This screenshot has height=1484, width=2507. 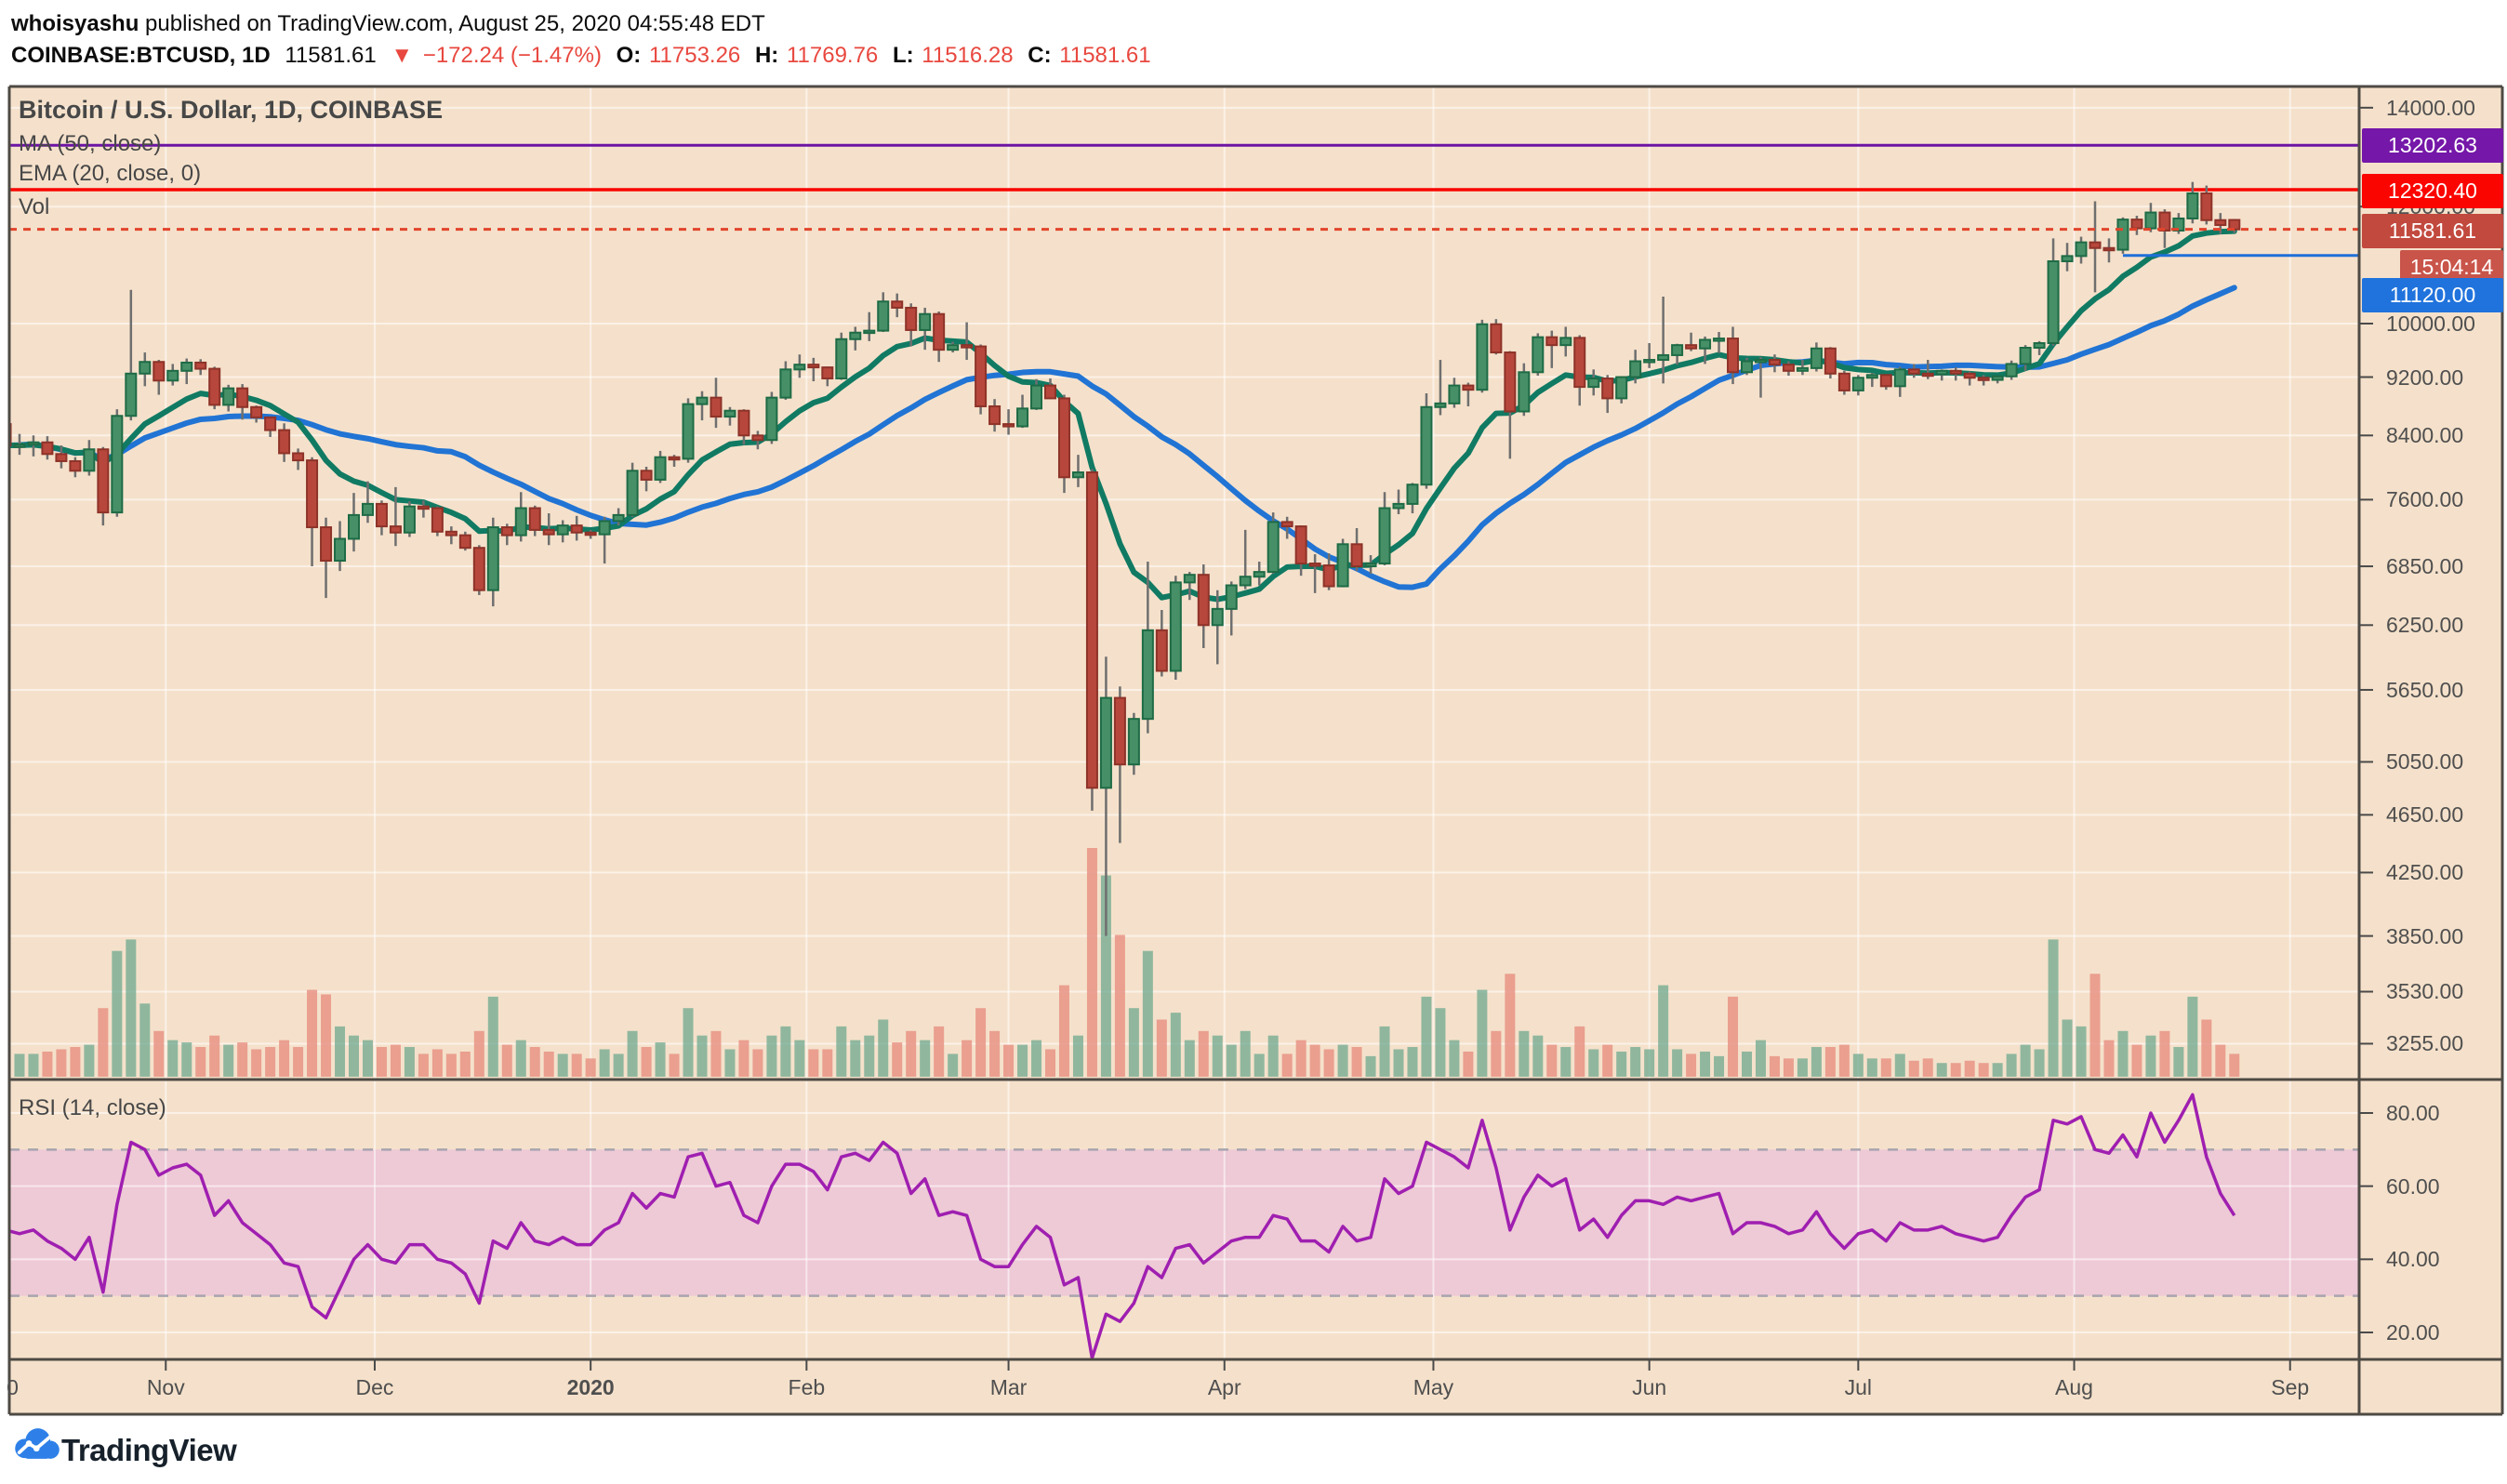 What do you see at coordinates (1040, 55) in the screenshot?
I see `close-label: C:` at bounding box center [1040, 55].